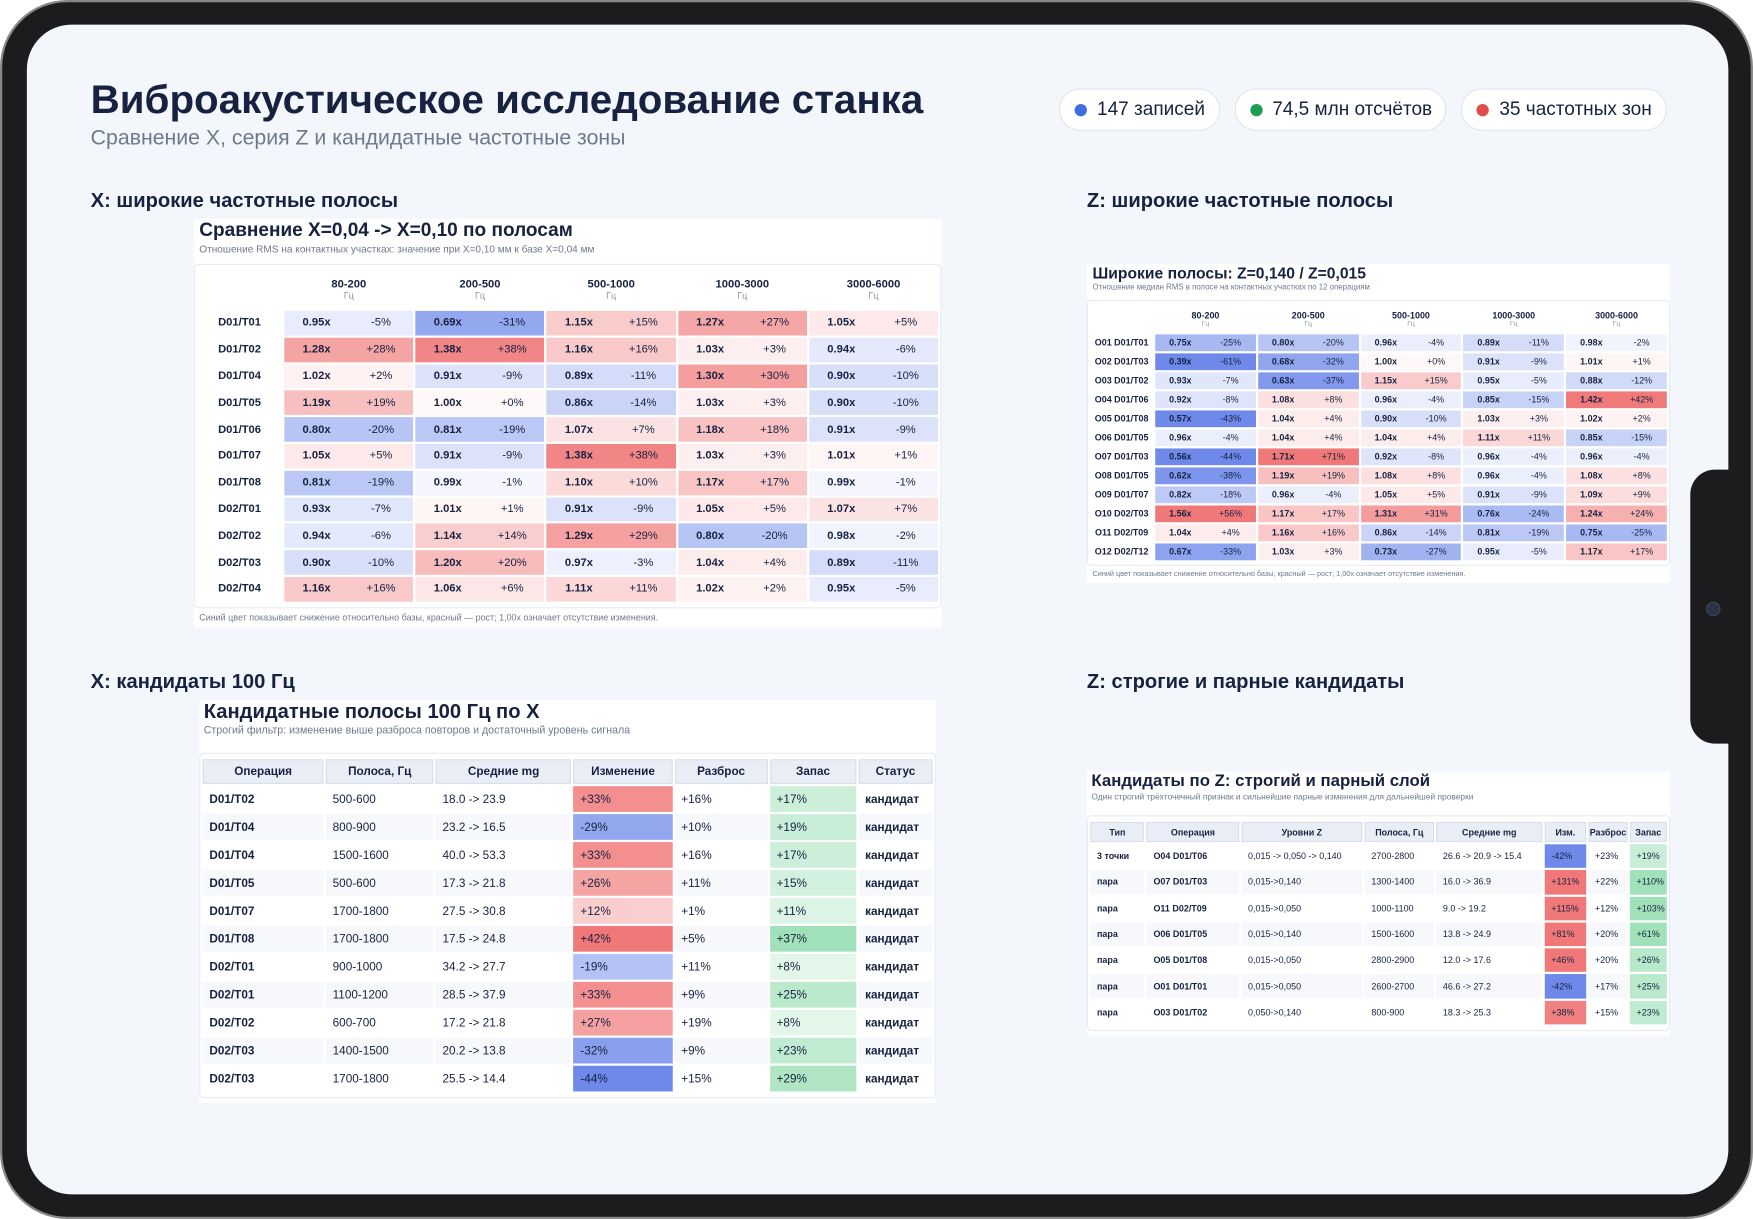  Describe the element at coordinates (360, 1078) in the screenshot. I see `cell: 1700-1800` at that location.